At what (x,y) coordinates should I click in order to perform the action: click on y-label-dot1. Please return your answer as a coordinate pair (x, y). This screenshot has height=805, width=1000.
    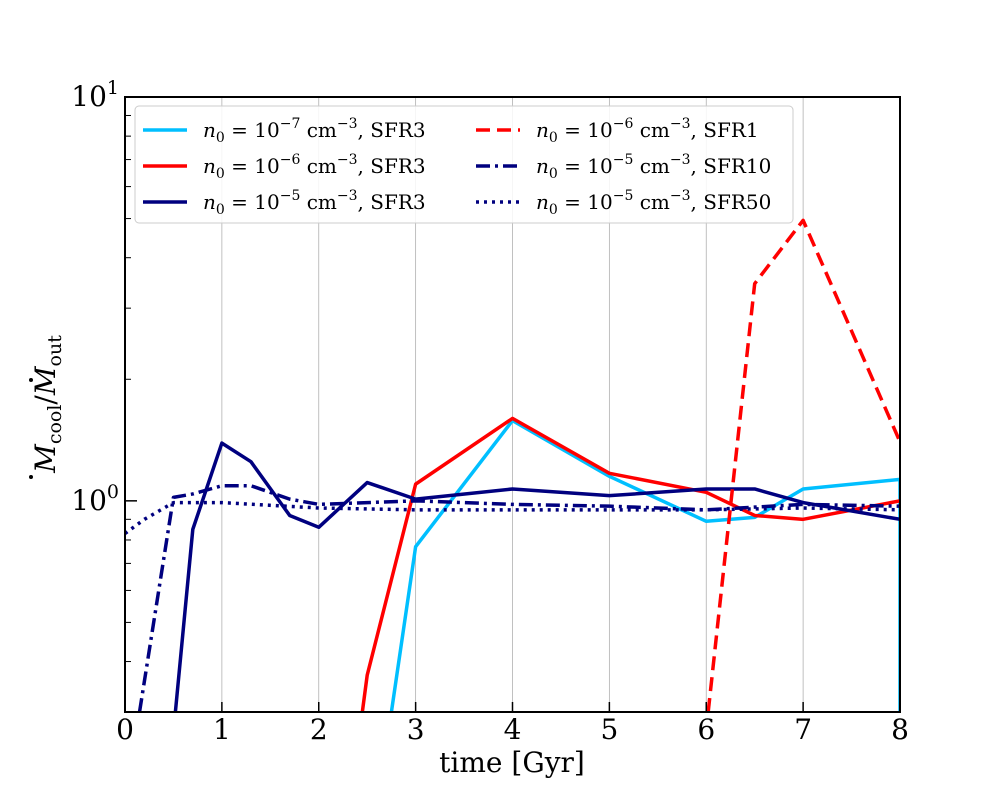
    Looking at the image, I should click on (31, 477).